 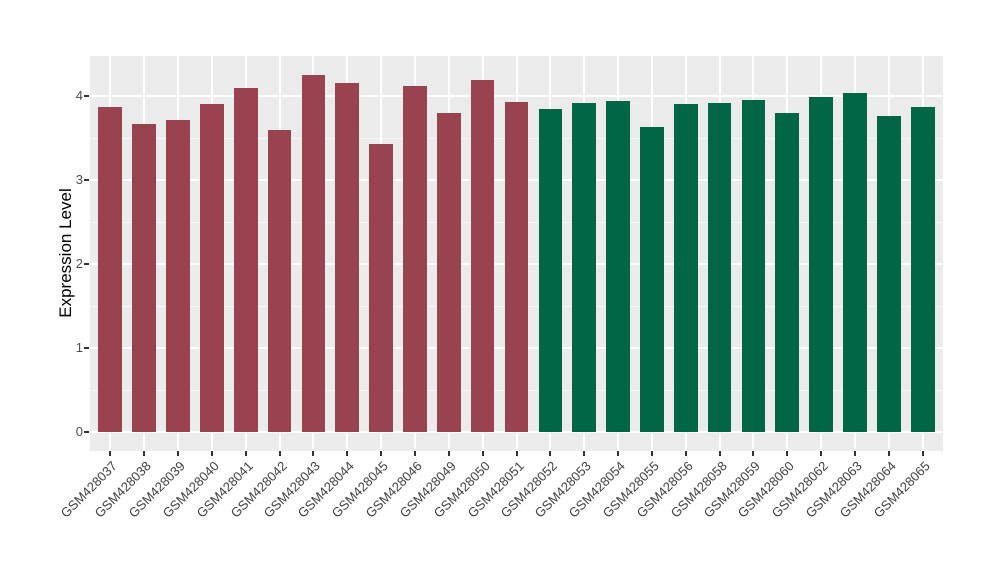 I want to click on y-tick-label: 0, so click(x=79, y=431).